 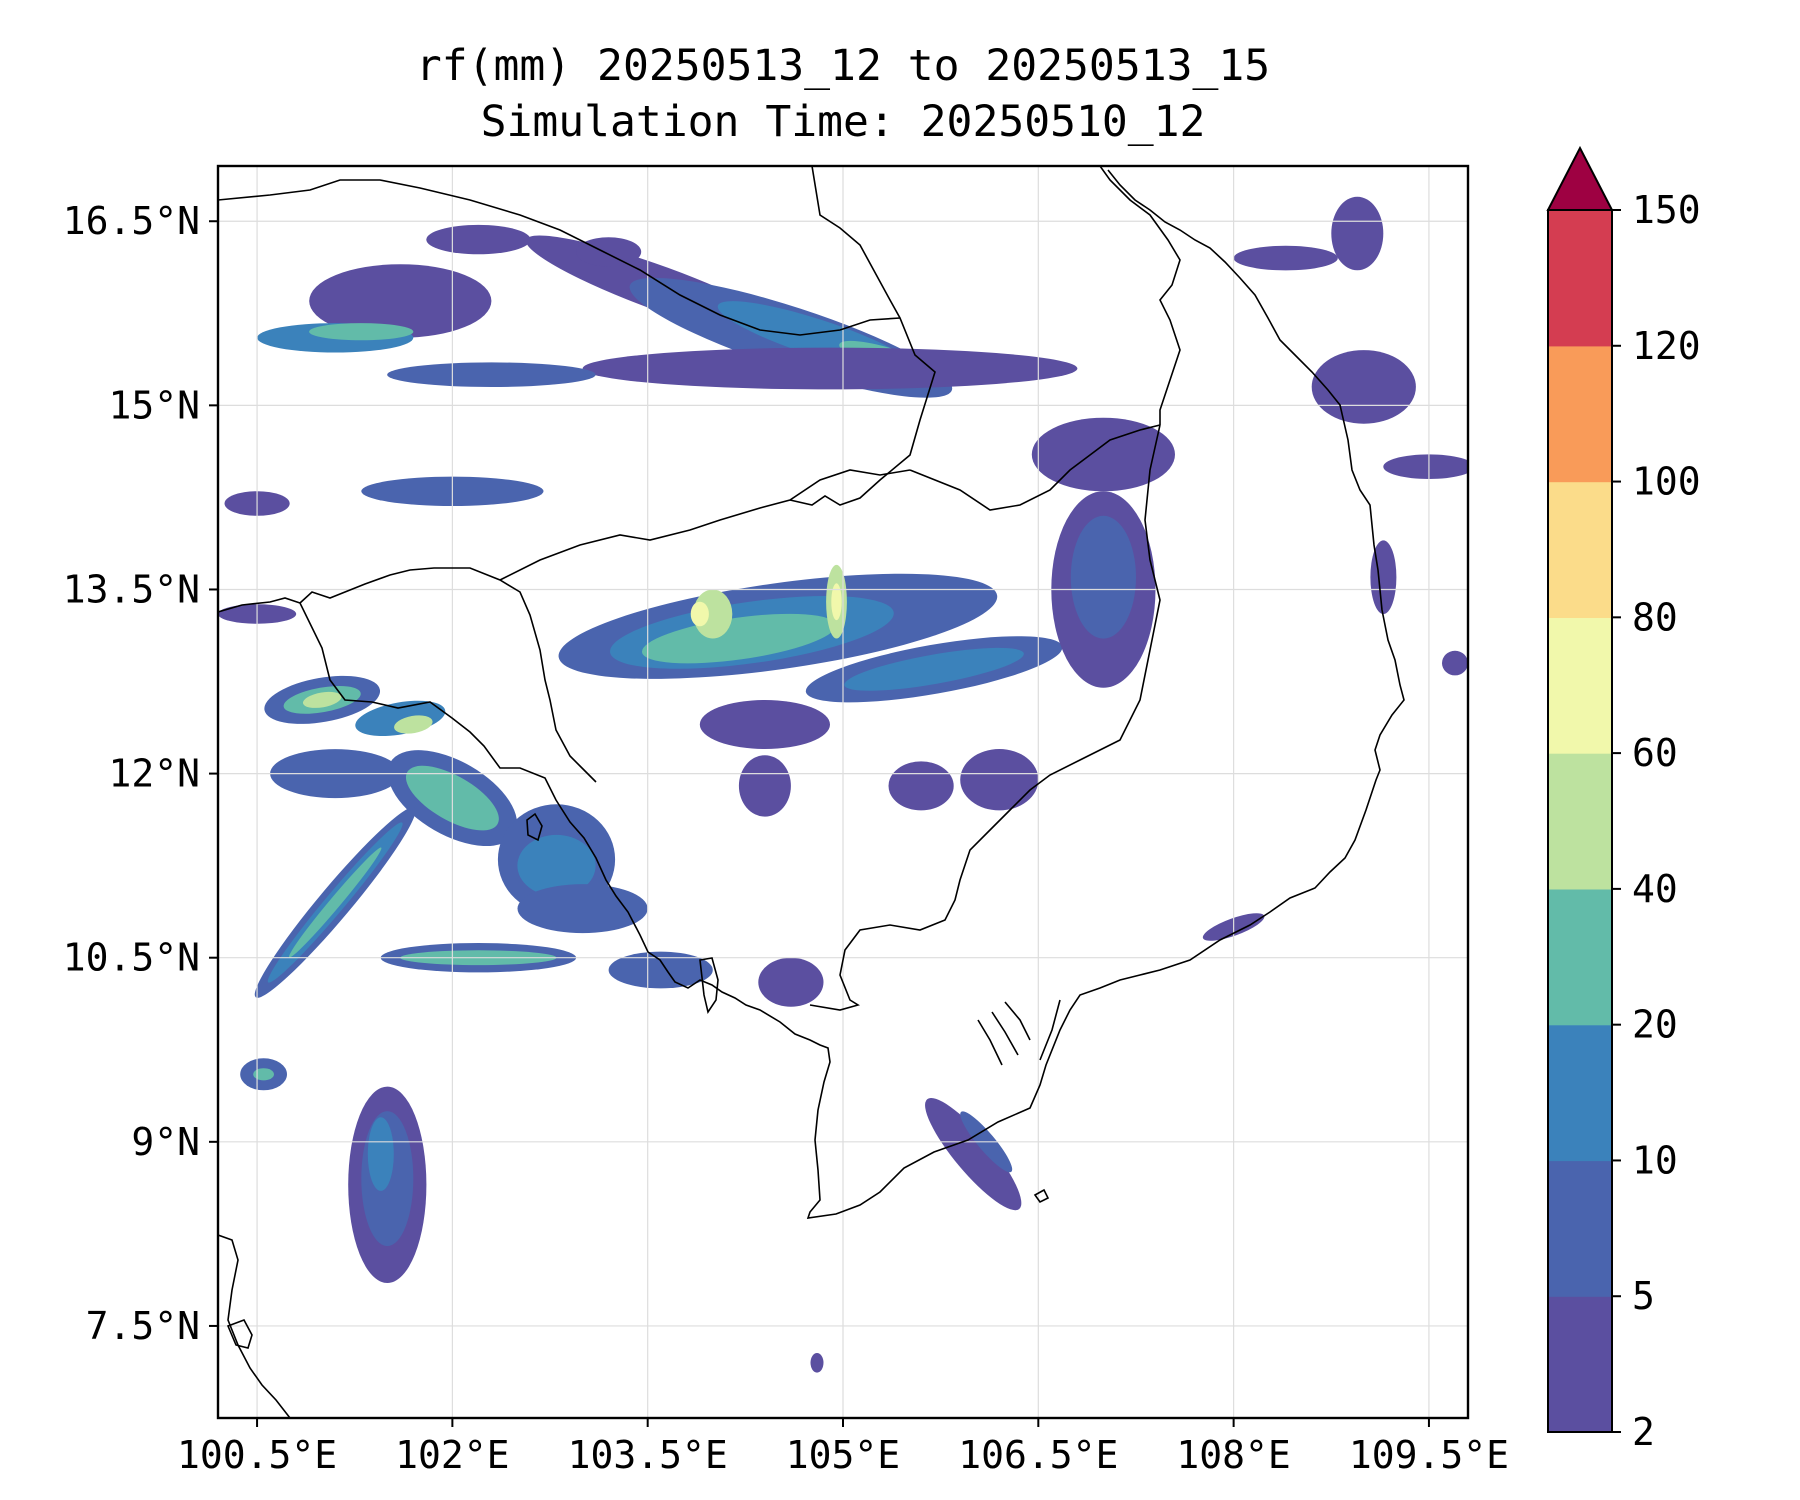 I want to click on colorbar-tick-label: 40, so click(x=1655, y=889).